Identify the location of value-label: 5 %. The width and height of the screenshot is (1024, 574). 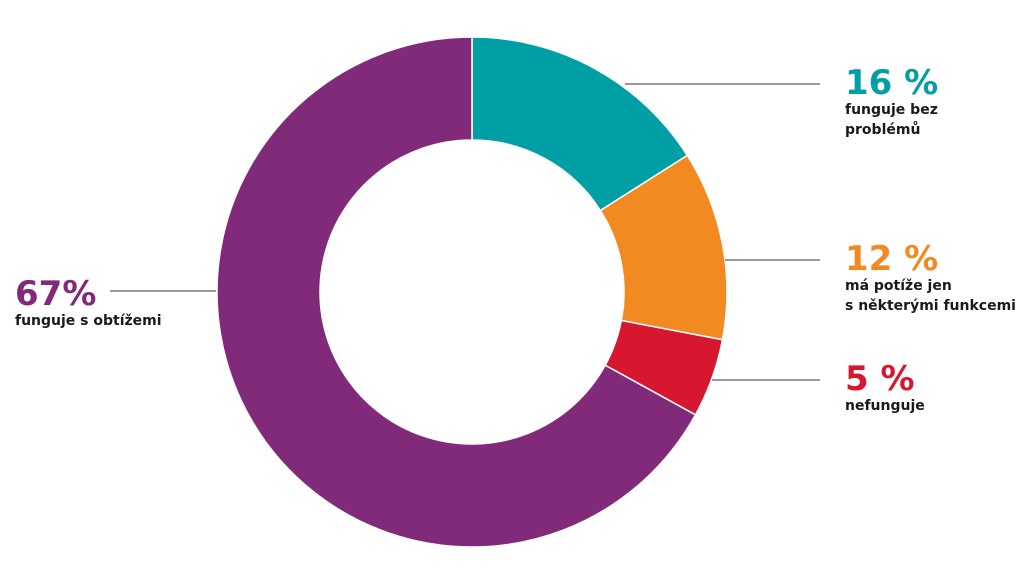
(880, 379).